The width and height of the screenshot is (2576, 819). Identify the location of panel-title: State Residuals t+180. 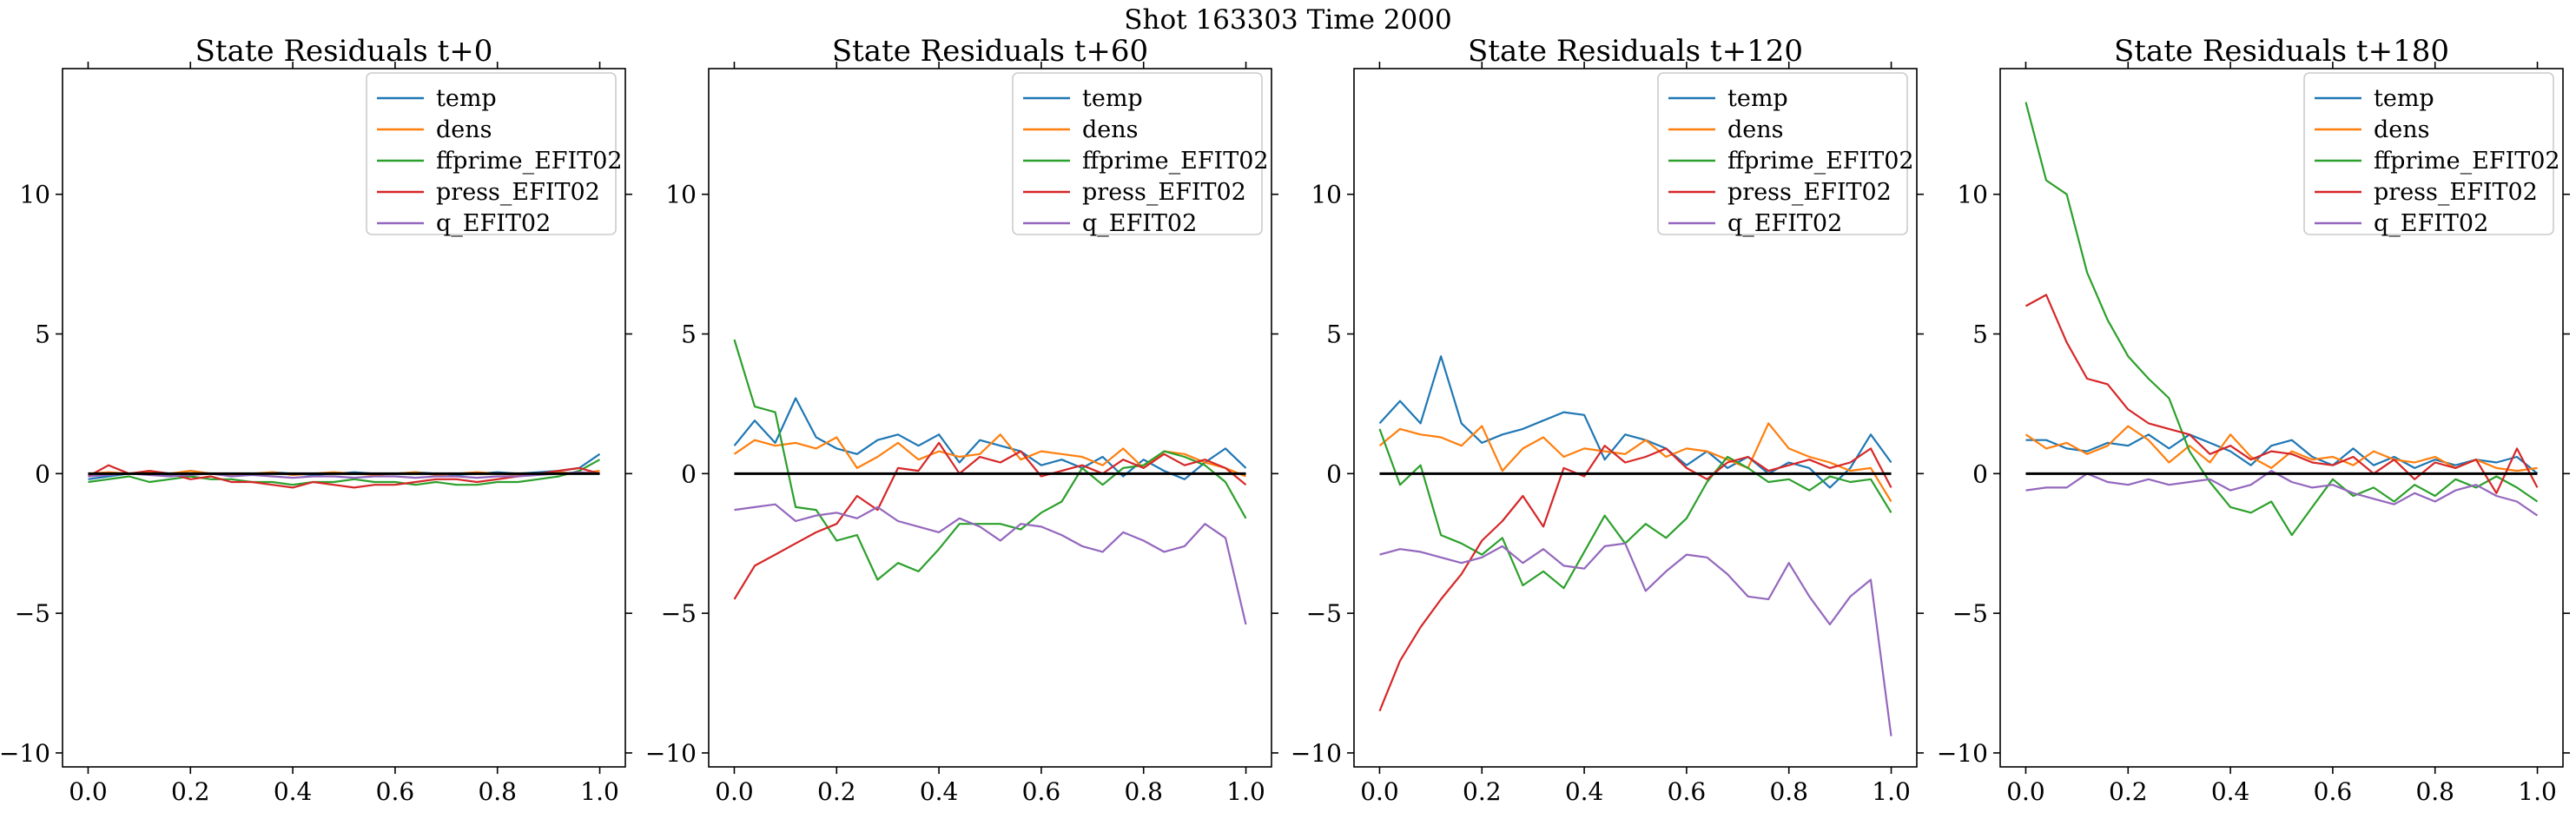
(2281, 51).